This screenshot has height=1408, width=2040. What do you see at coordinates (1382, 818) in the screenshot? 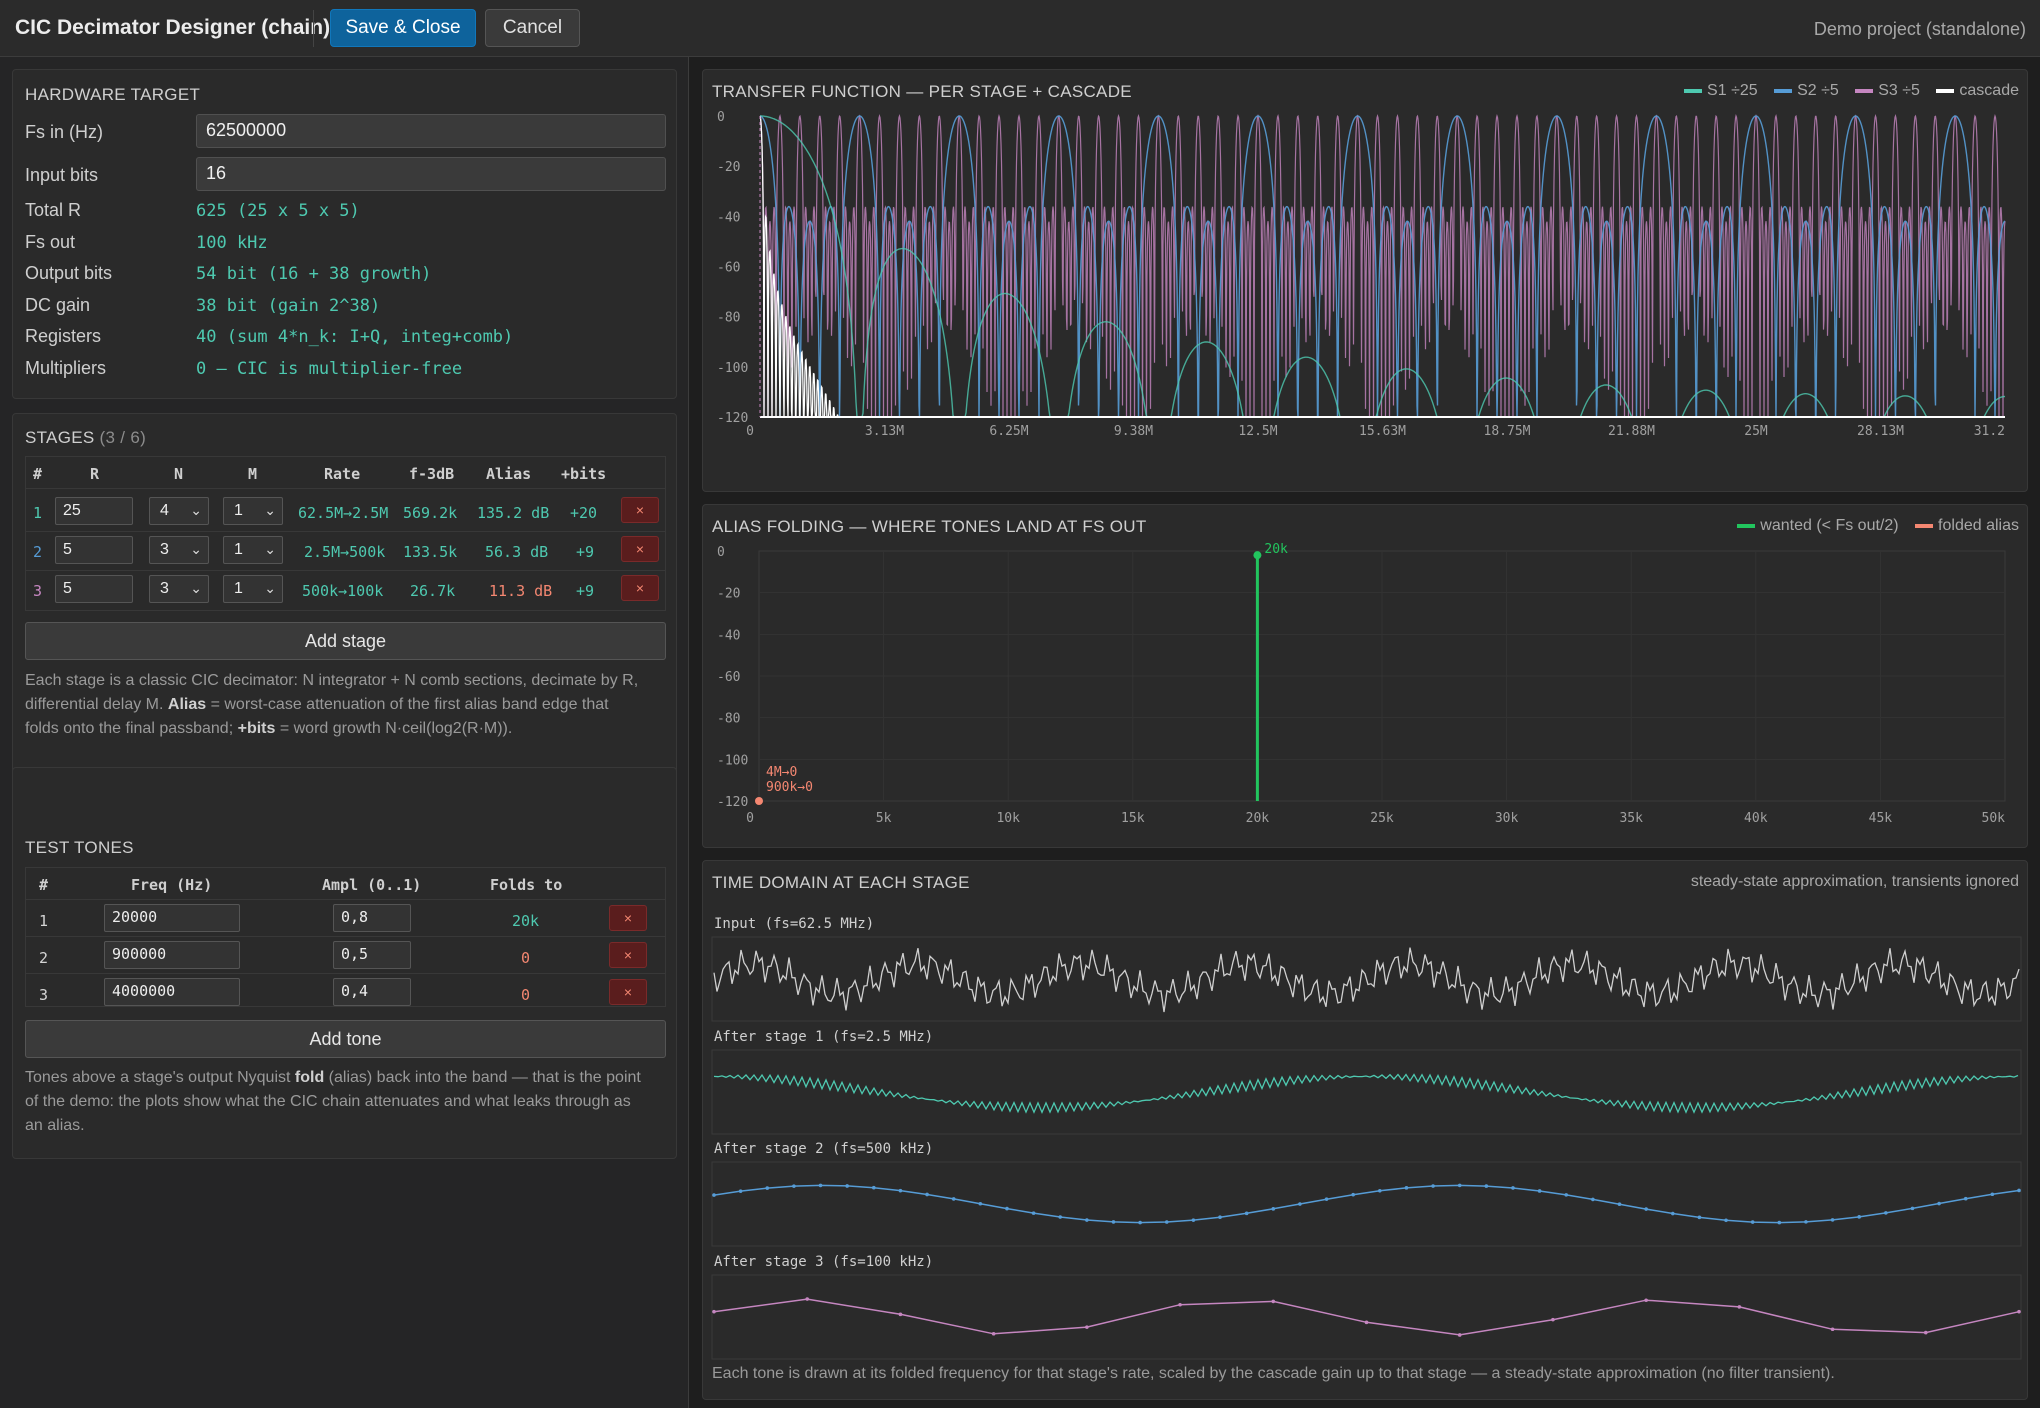
I see `x-tick-label: 25k` at bounding box center [1382, 818].